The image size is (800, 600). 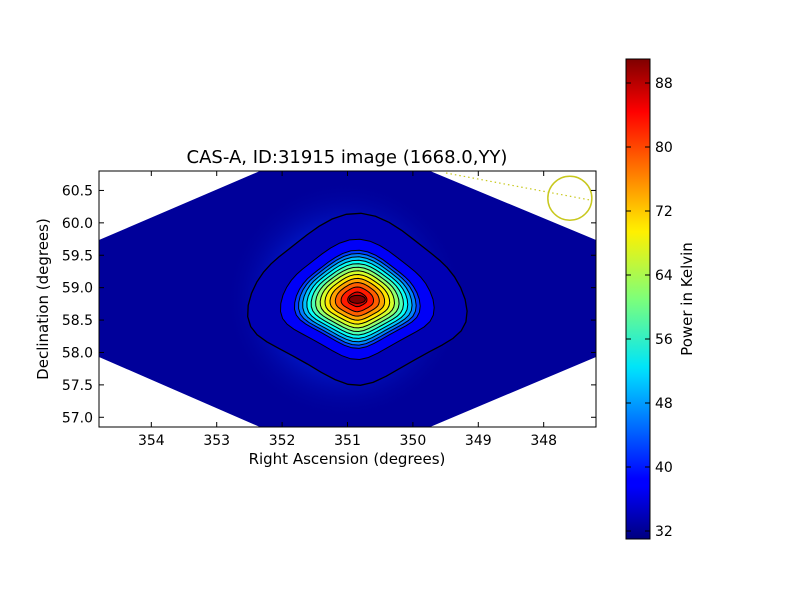 I want to click on colorbar-gradient, so click(x=638, y=299).